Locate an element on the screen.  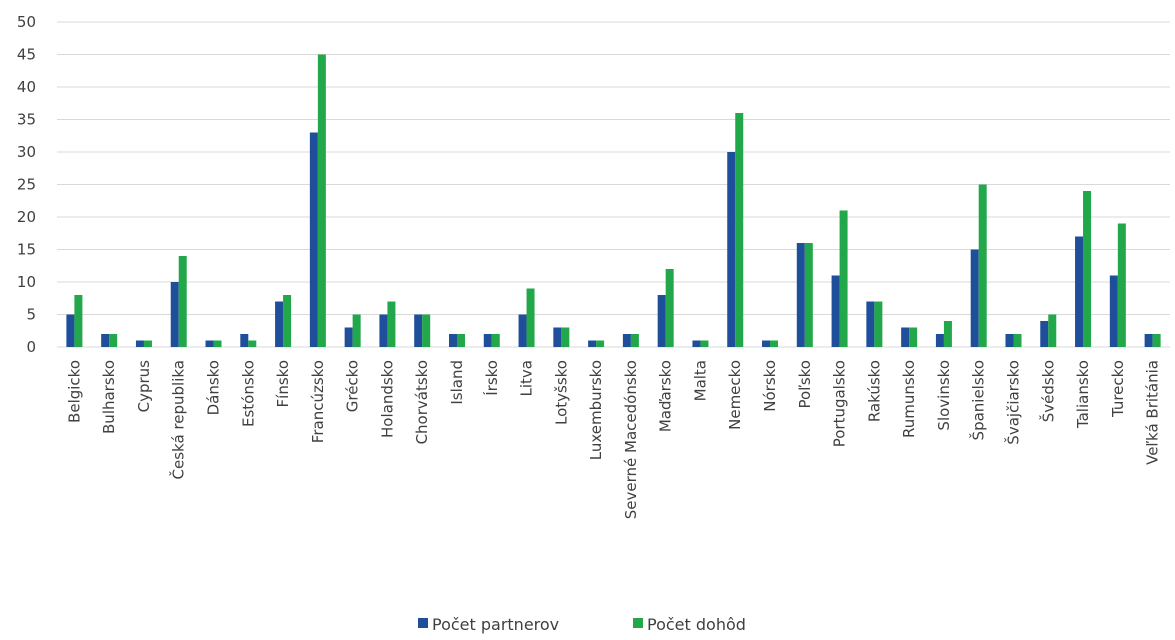
y-tick-label: 0 is located at coordinates (31, 347).